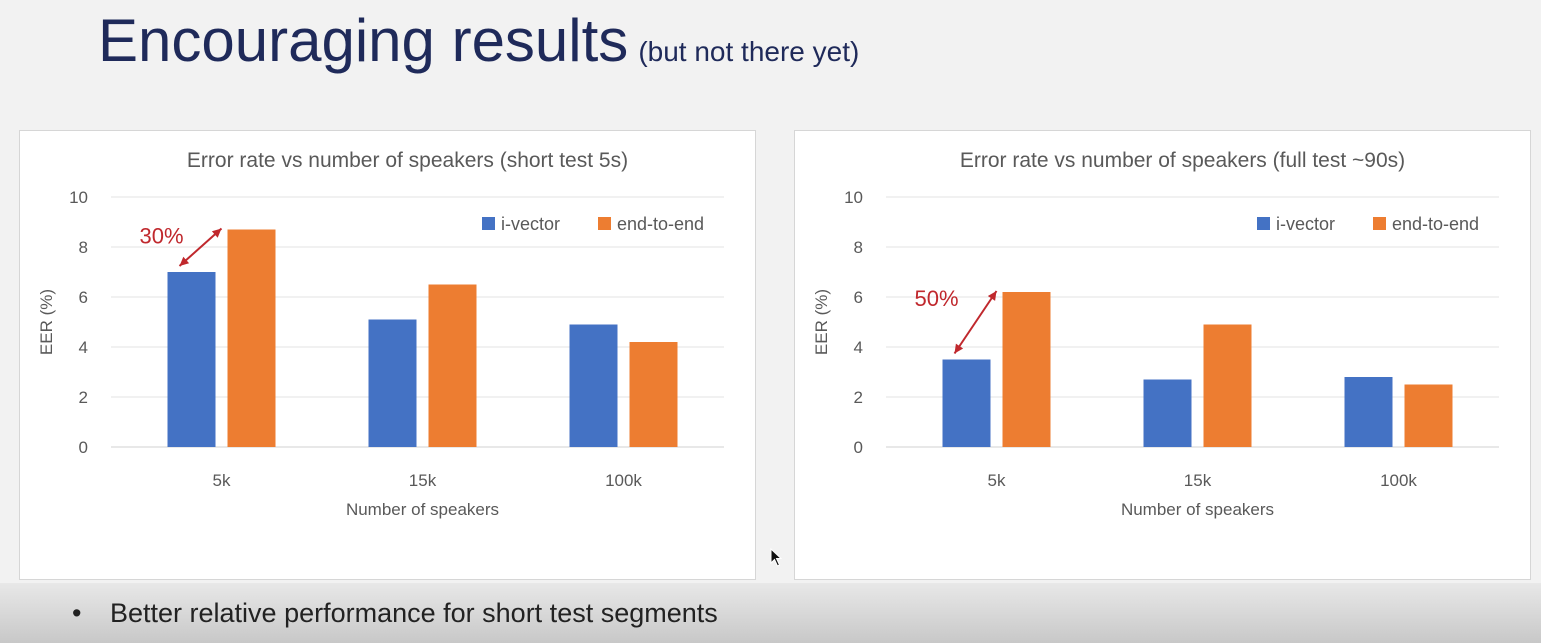 Image resolution: width=1541 pixels, height=643 pixels. What do you see at coordinates (937, 298) in the screenshot?
I see `annotation-label: 50%` at bounding box center [937, 298].